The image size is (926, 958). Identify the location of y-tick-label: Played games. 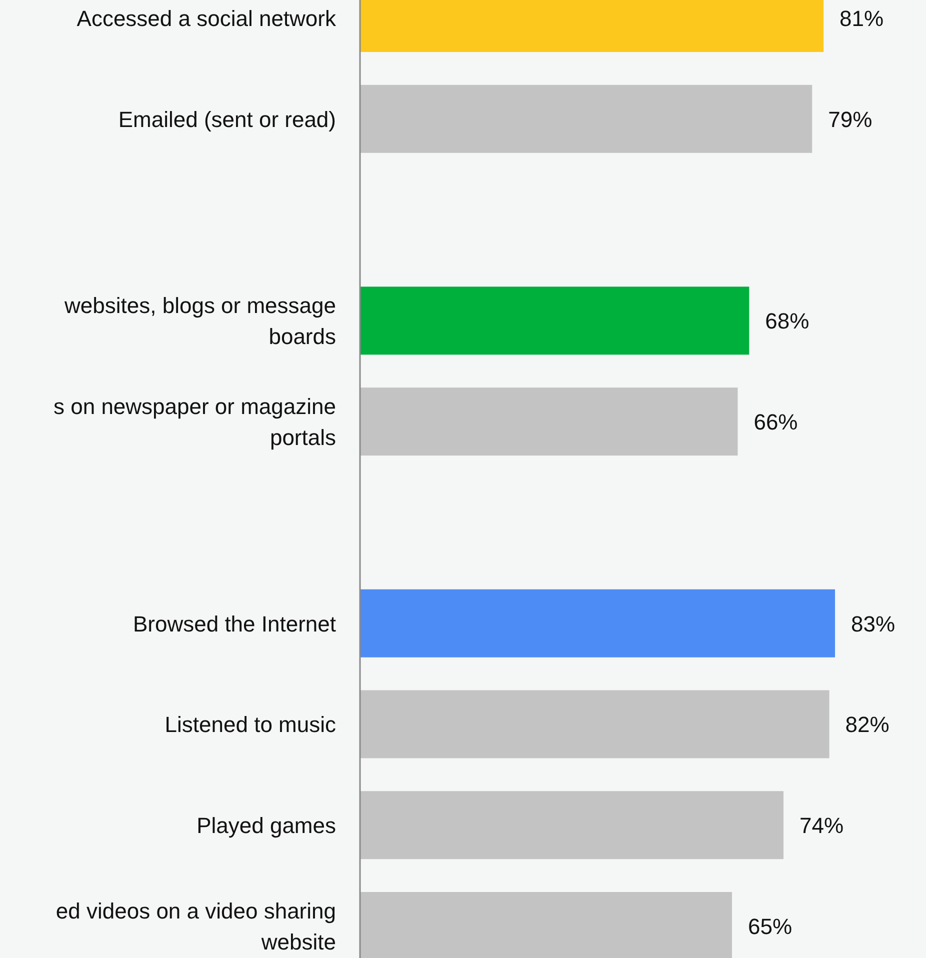
(266, 825).